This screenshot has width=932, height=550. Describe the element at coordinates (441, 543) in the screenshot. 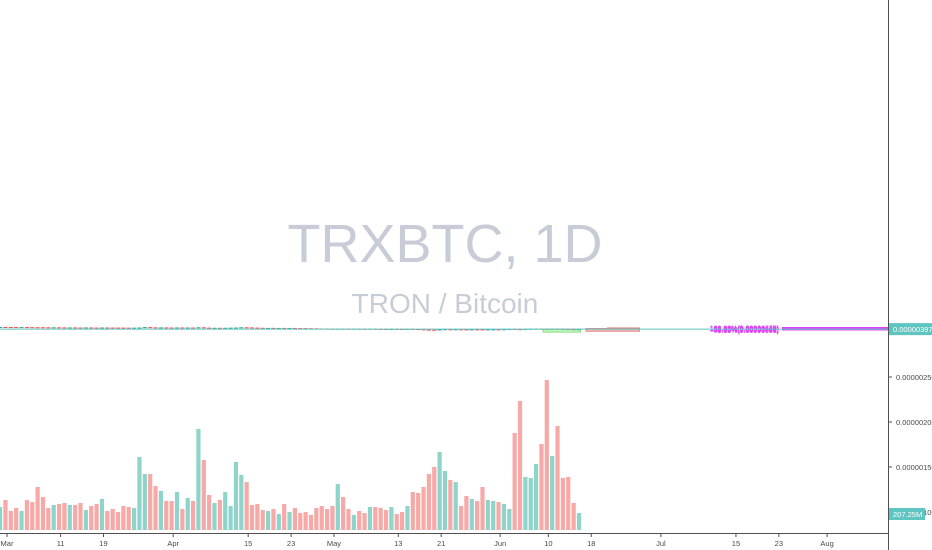

I see `time-tick-label: 21` at that location.